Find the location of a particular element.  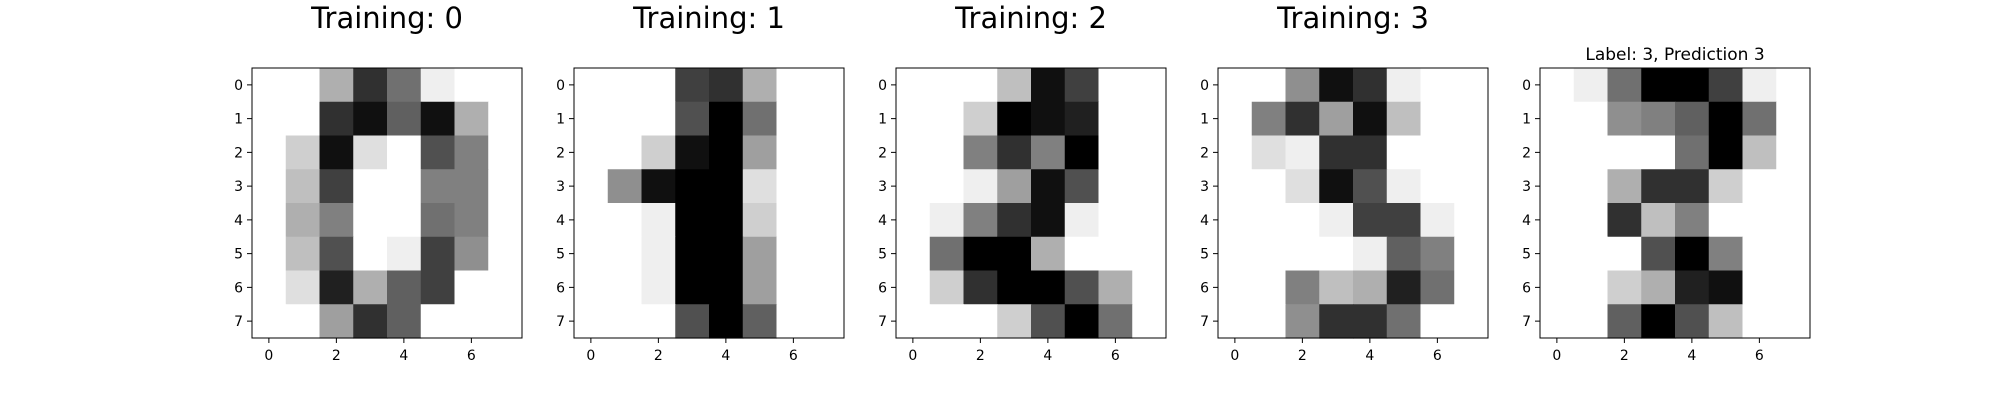

digit-panel-0: Training: 0 0 1 2 3 4 5 6 7 0 2 4 6 is located at coordinates (378, 182).